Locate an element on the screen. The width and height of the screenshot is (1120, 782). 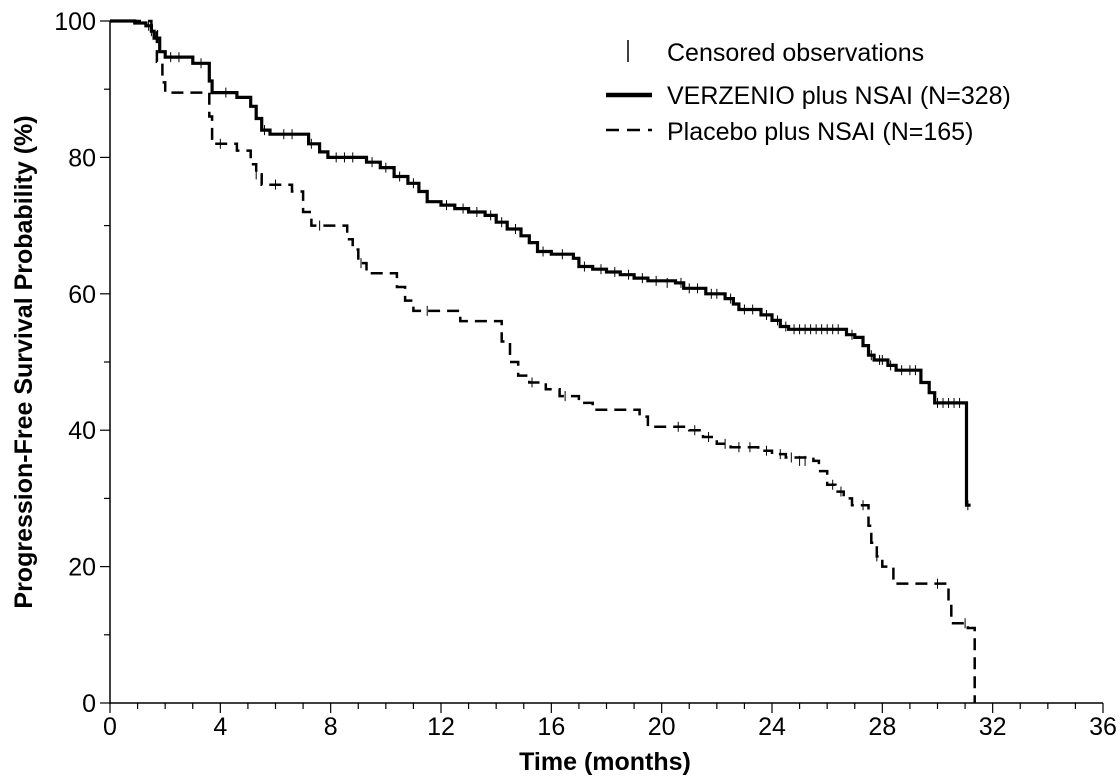
y-tick-label: 20 is located at coordinates (82, 568).